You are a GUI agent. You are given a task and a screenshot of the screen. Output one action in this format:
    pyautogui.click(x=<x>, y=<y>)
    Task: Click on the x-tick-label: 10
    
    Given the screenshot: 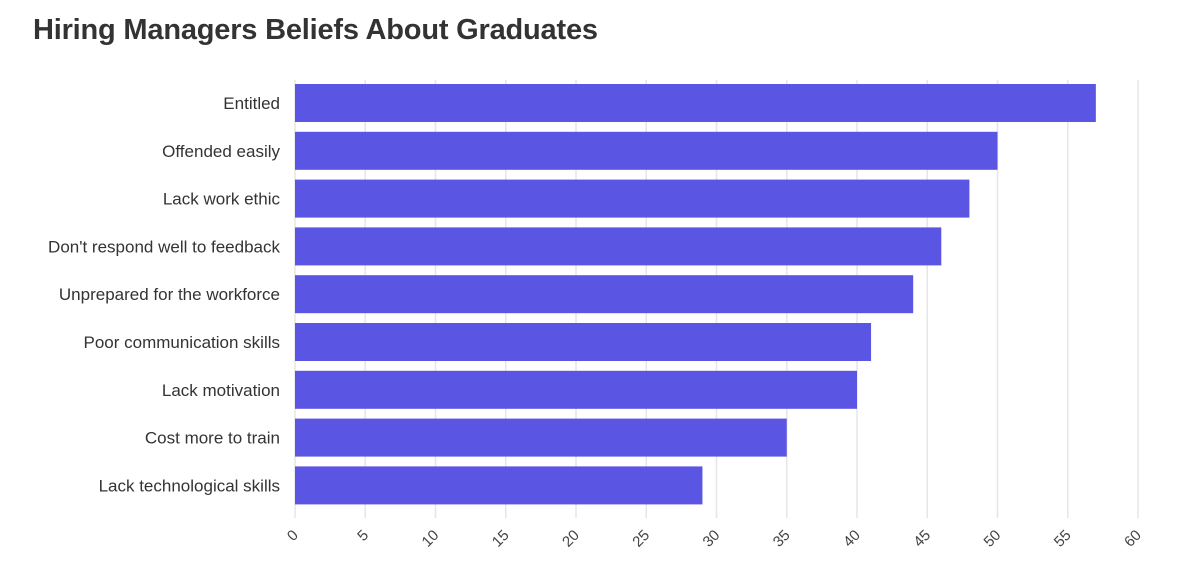 What is the action you would take?
    pyautogui.click(x=431, y=539)
    